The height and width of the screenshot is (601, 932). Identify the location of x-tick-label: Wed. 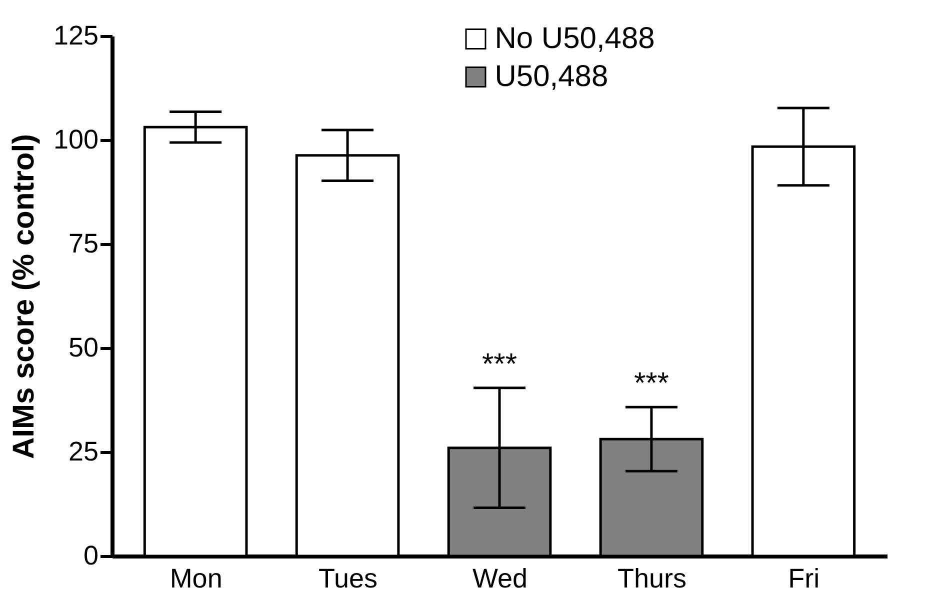
(500, 579).